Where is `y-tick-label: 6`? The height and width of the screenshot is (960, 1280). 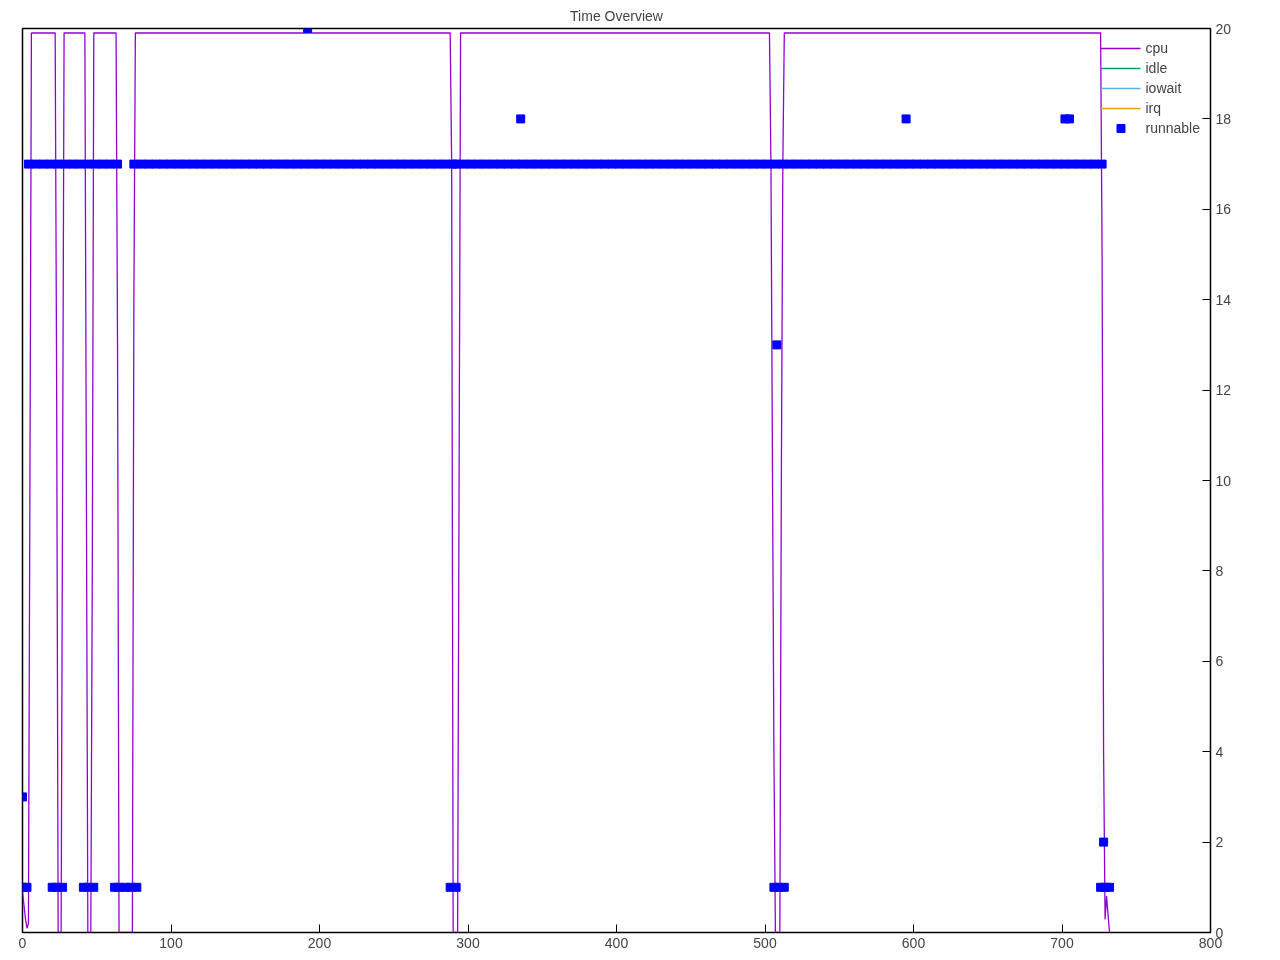 y-tick-label: 6 is located at coordinates (1219, 661).